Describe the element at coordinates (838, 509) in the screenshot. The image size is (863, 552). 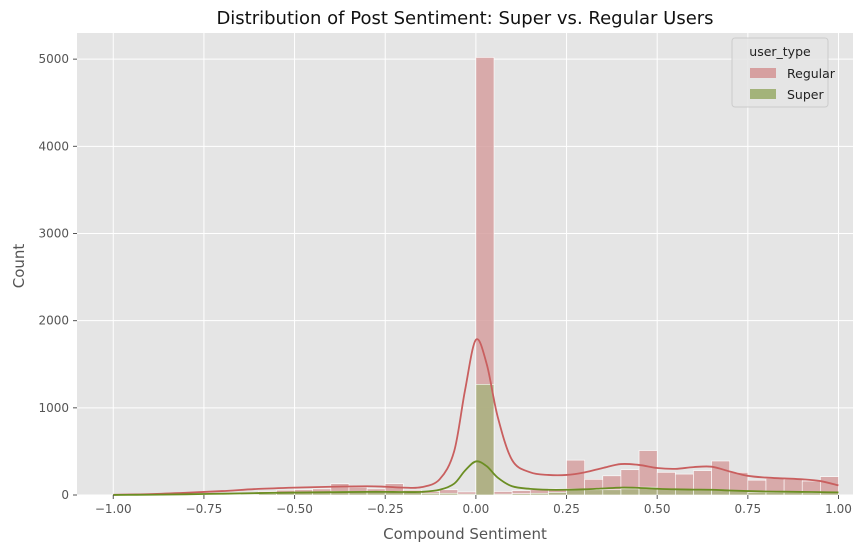
I see `x-tick-label: 1.00` at that location.